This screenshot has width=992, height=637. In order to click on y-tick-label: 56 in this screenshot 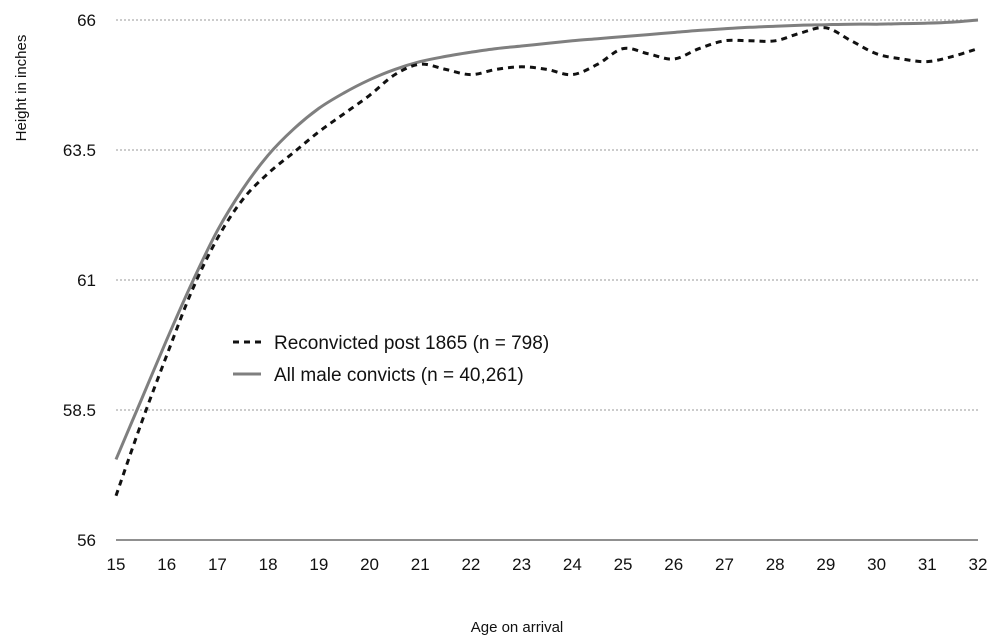, I will do `click(86, 540)`.